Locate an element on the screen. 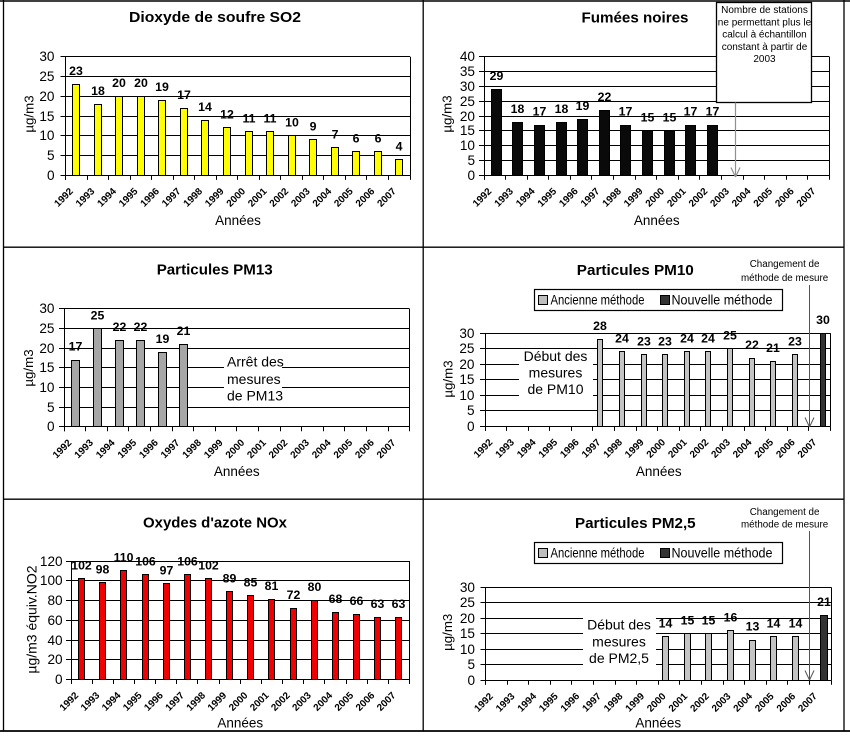 Image resolution: width=850 pixels, height=737 pixels. svg-text: Ancienne méthode is located at coordinates (598, 552).